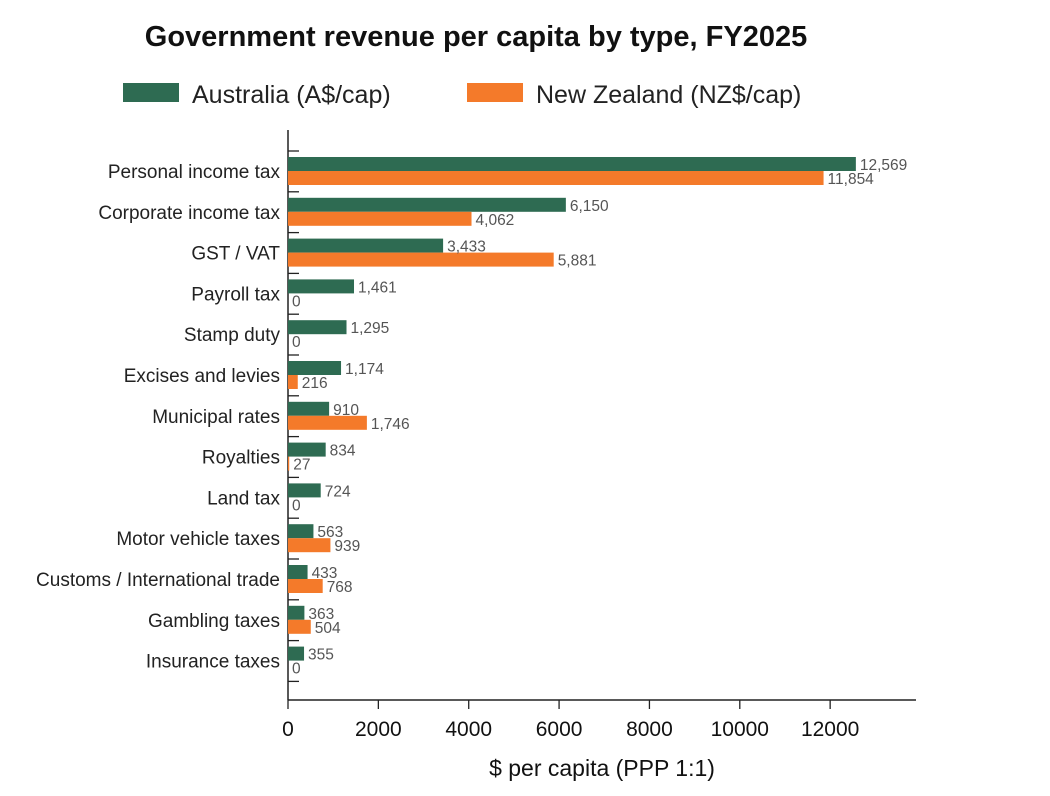 This screenshot has height=796, width=1050. What do you see at coordinates (158, 580) in the screenshot?
I see `category-label: Customs / International trade` at bounding box center [158, 580].